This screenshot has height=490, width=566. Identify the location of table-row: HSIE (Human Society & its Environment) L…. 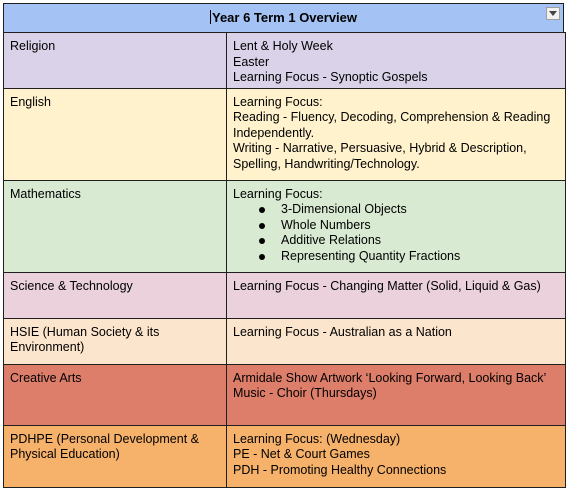
(284, 341).